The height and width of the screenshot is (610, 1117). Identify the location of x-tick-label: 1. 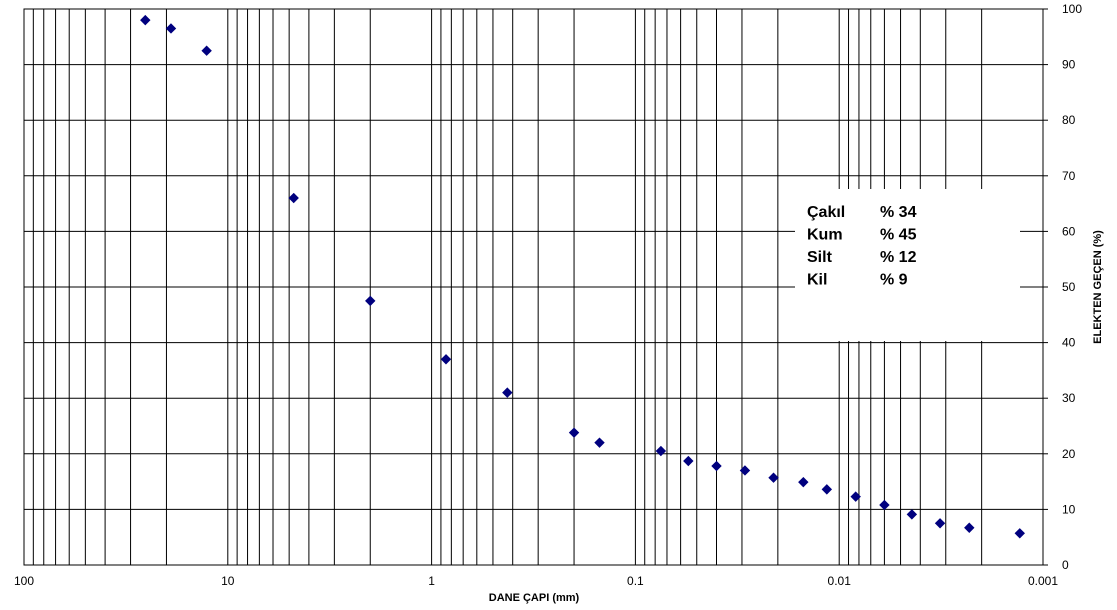
(431, 581).